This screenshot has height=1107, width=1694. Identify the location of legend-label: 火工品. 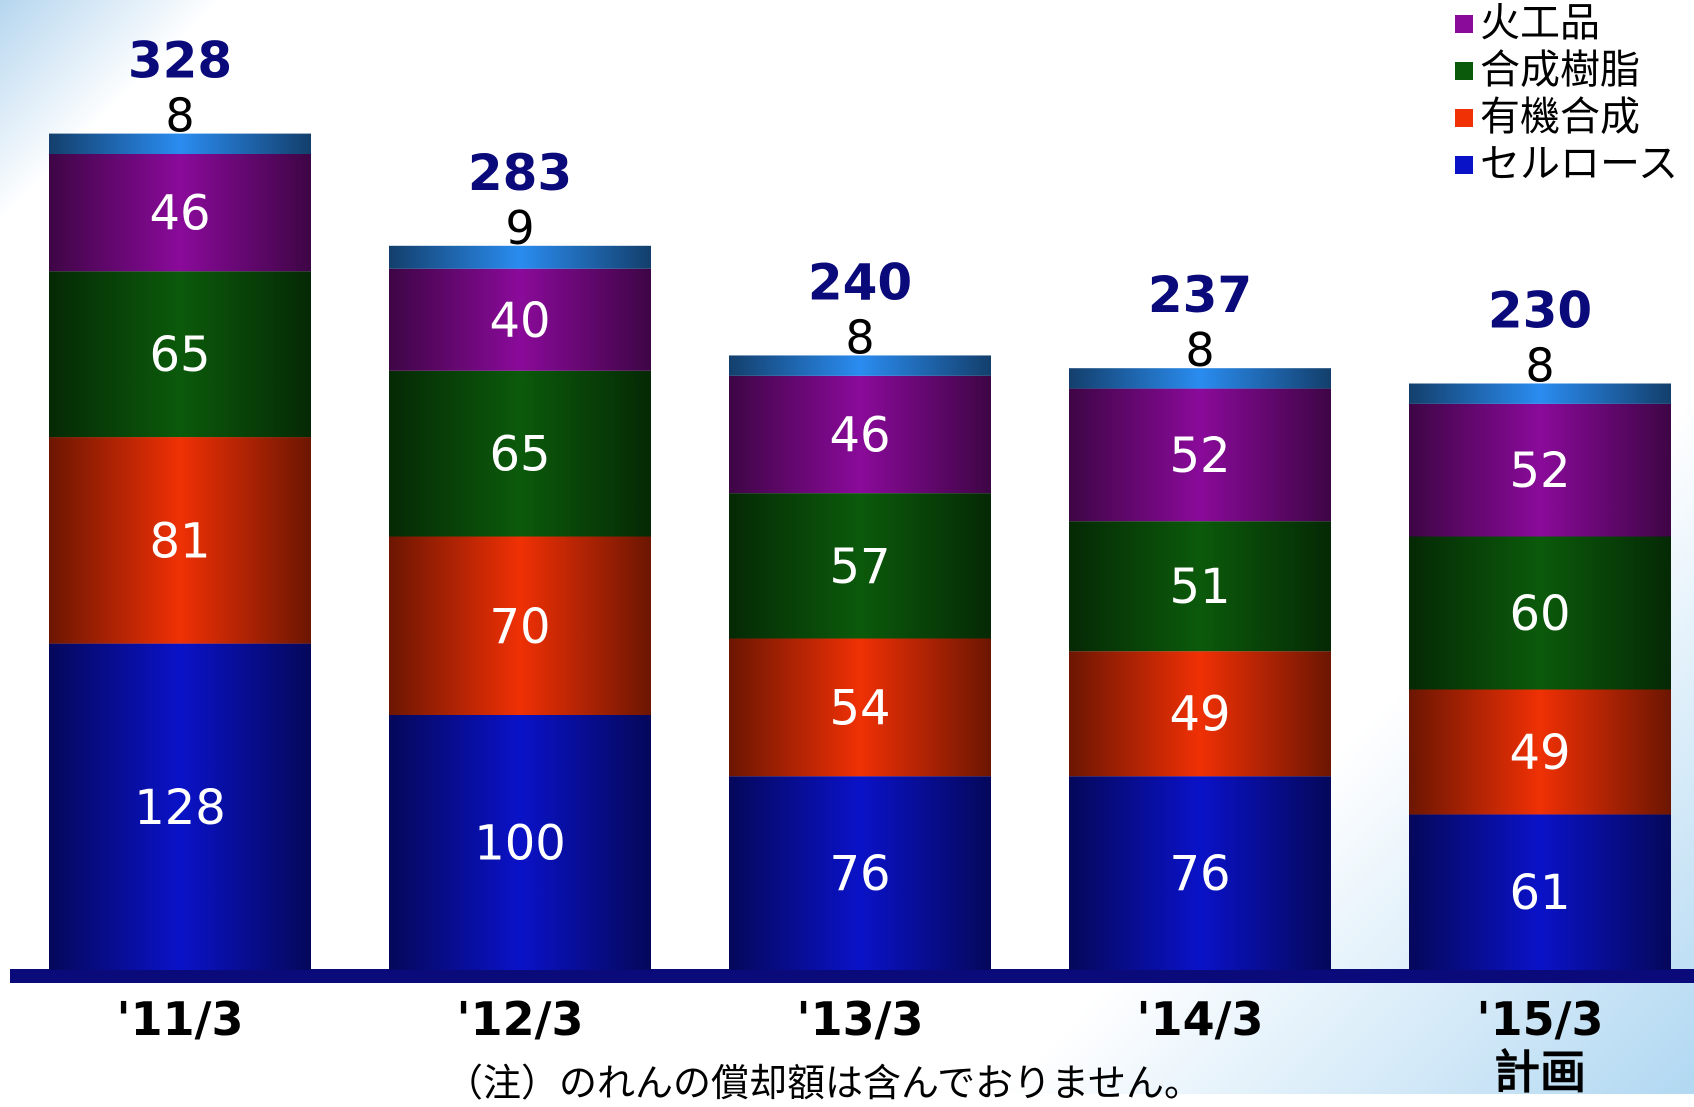
(1540, 23).